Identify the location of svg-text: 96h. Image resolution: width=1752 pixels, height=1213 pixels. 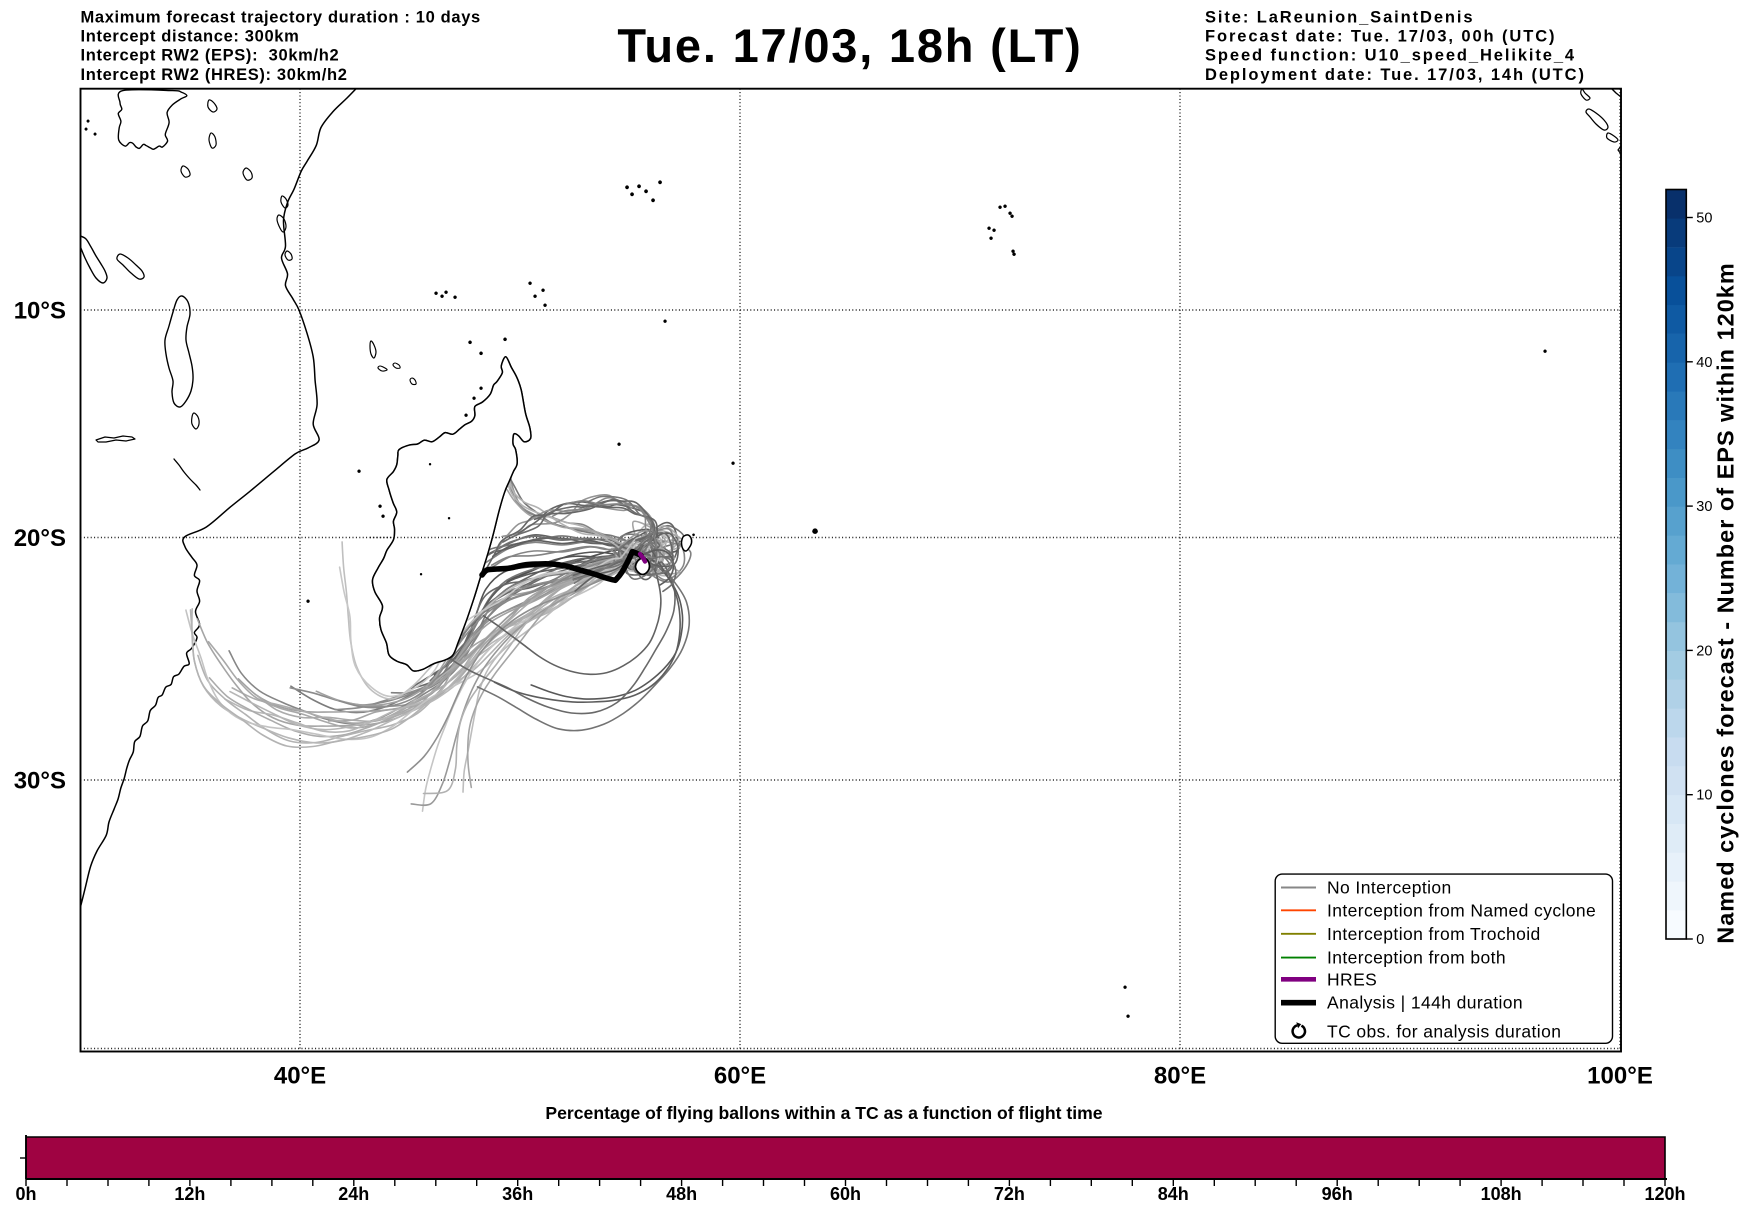
(1337, 1194).